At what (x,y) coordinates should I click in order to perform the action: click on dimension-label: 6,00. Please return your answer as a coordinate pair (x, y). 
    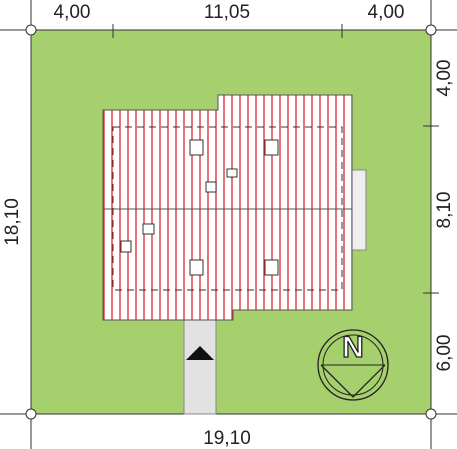
    Looking at the image, I should click on (444, 353).